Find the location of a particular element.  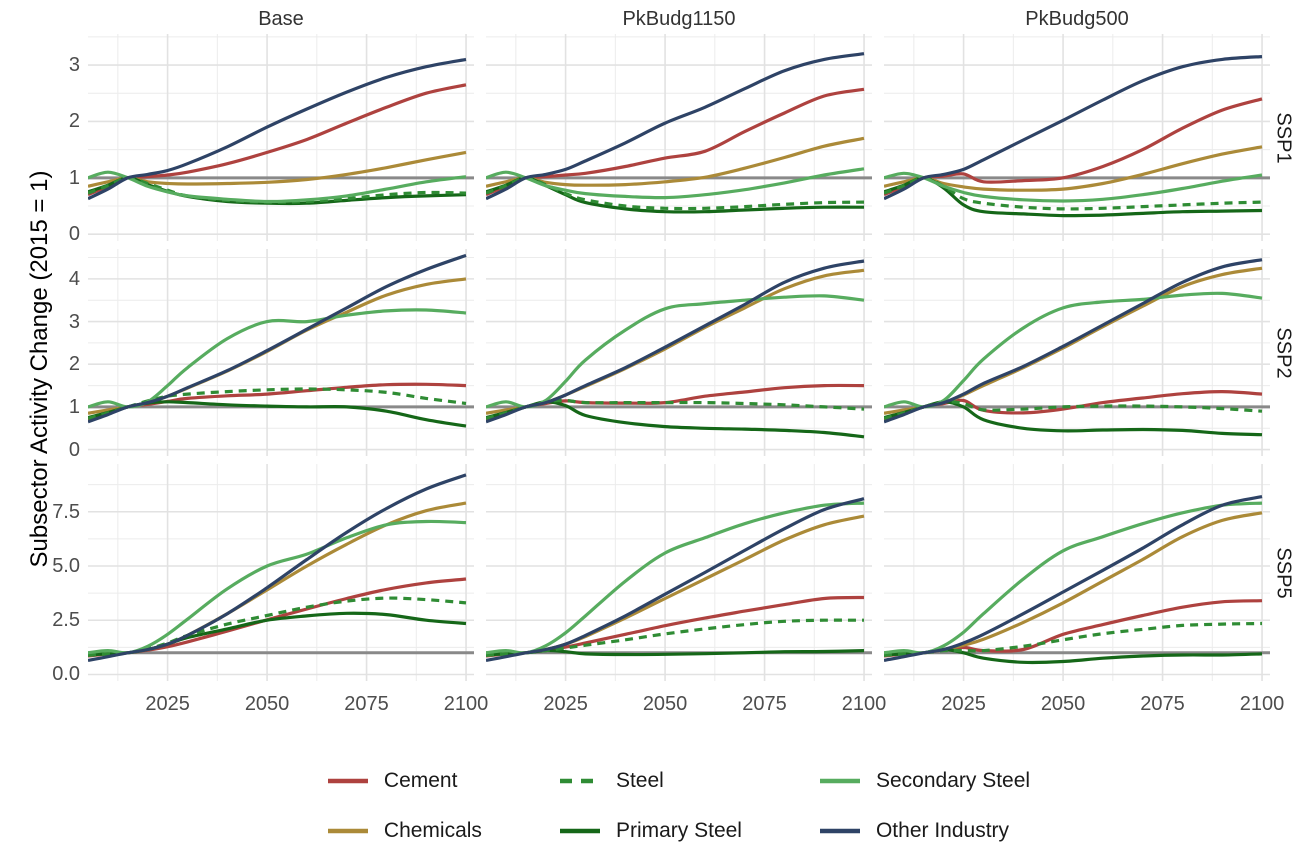

line-cement is located at coordinates (1073, 147).